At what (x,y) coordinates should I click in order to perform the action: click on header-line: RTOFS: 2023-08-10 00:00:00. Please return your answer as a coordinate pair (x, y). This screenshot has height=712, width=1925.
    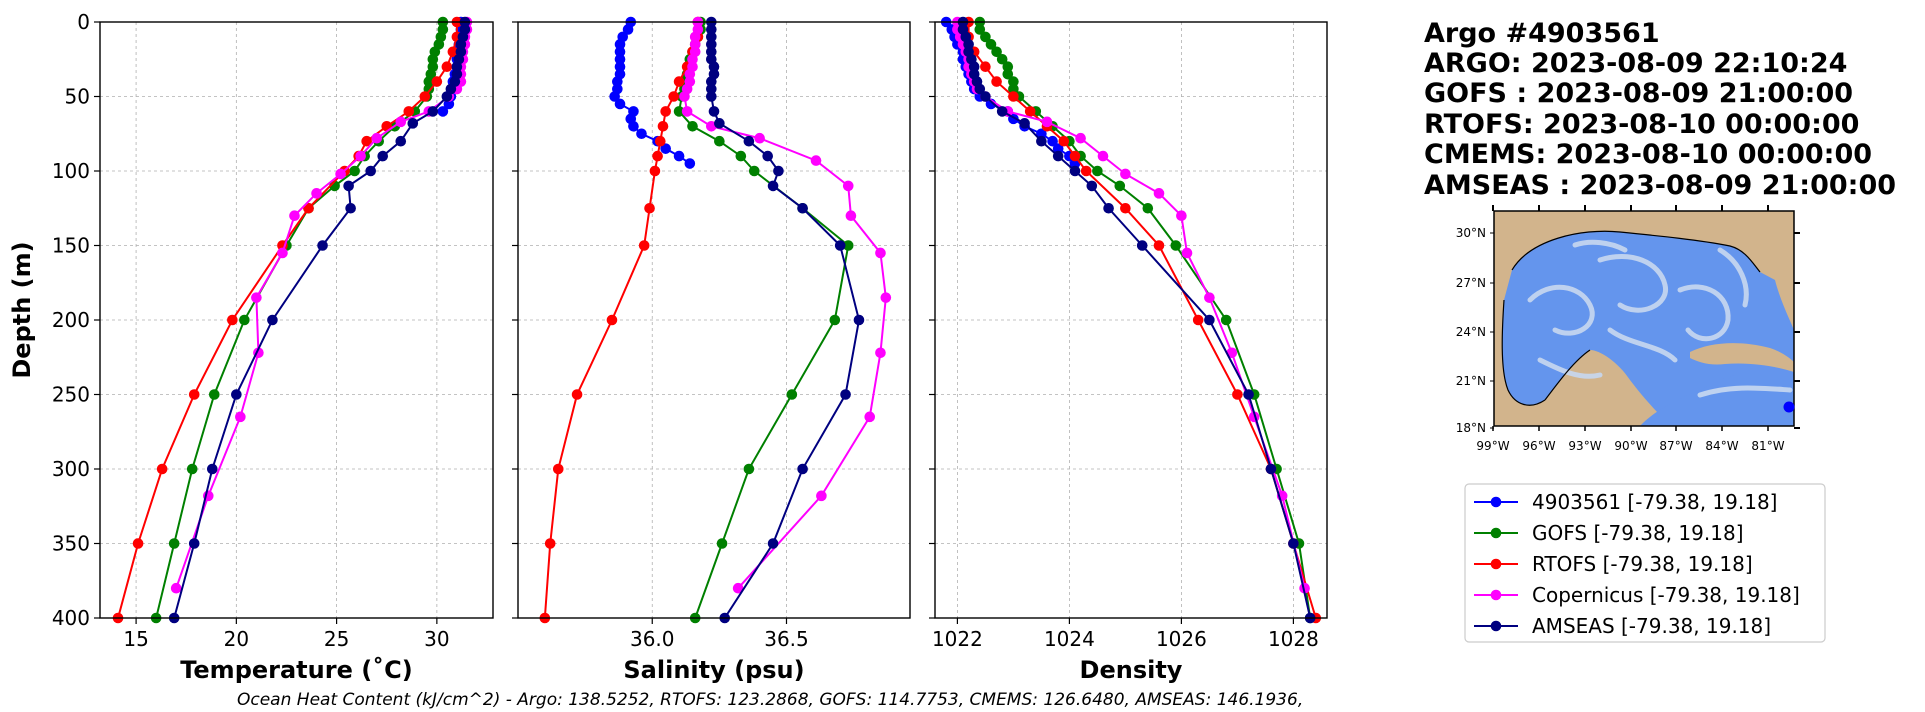
    Looking at the image, I should click on (1641, 124).